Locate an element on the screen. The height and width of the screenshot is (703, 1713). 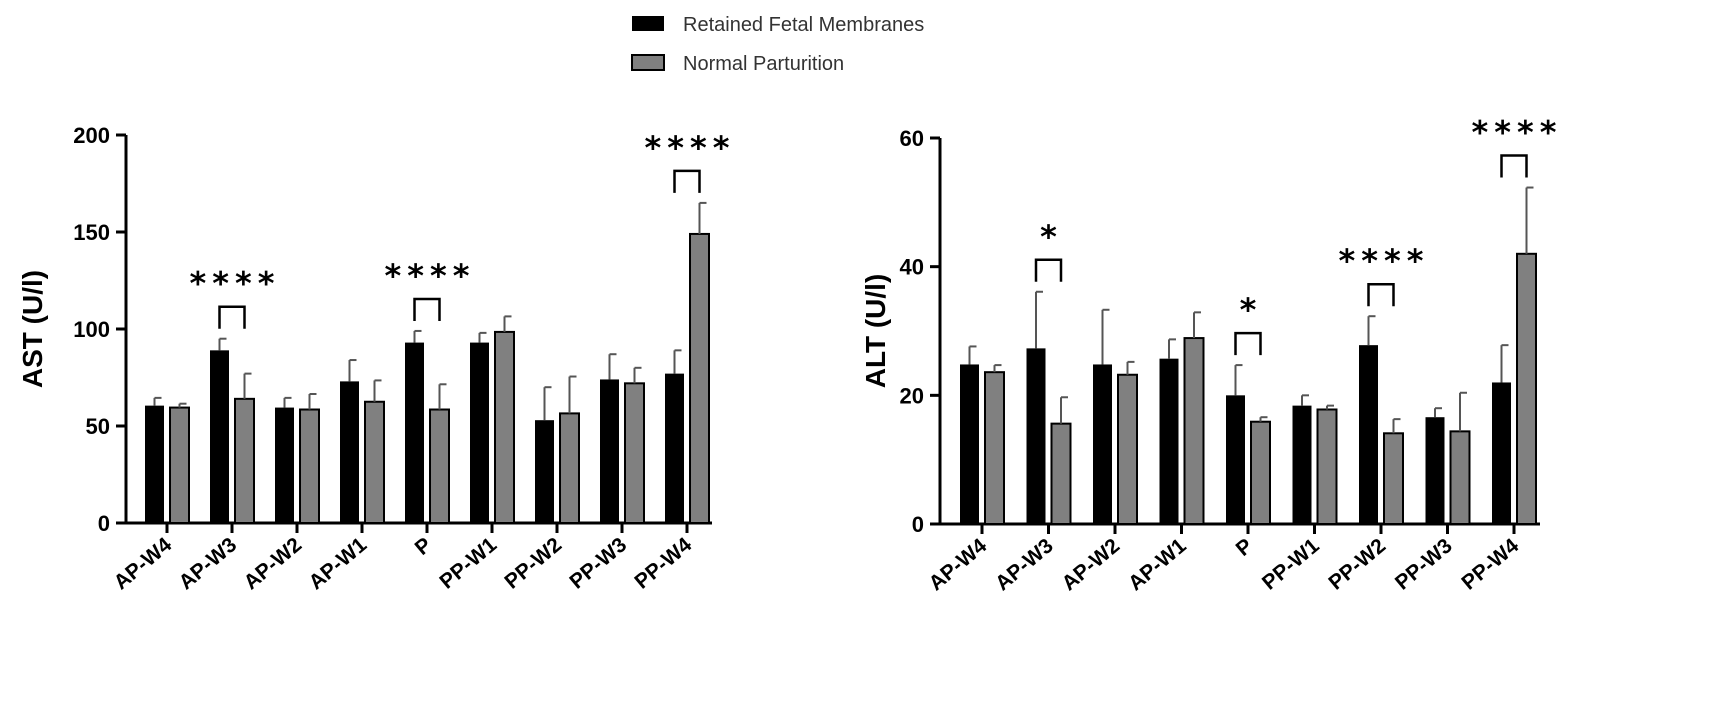
y-axis-title: AST (U/l) is located at coordinates (32, 329).